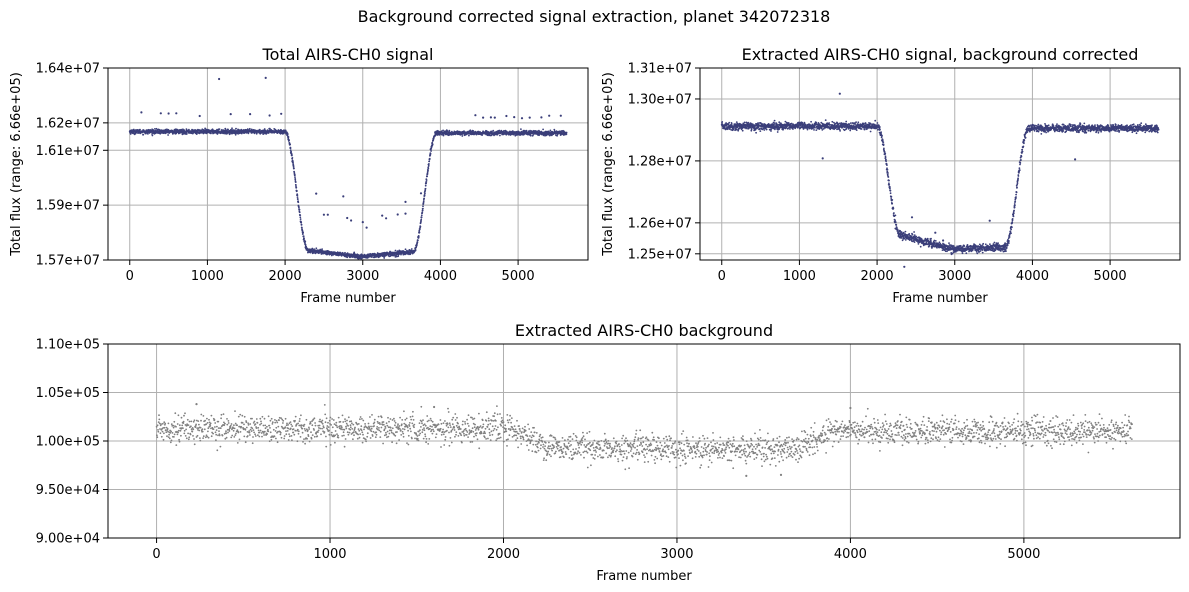 The height and width of the screenshot is (592, 1189). Describe the element at coordinates (68, 206) in the screenshot. I see `y-tick-label: 1.59e+07` at that location.